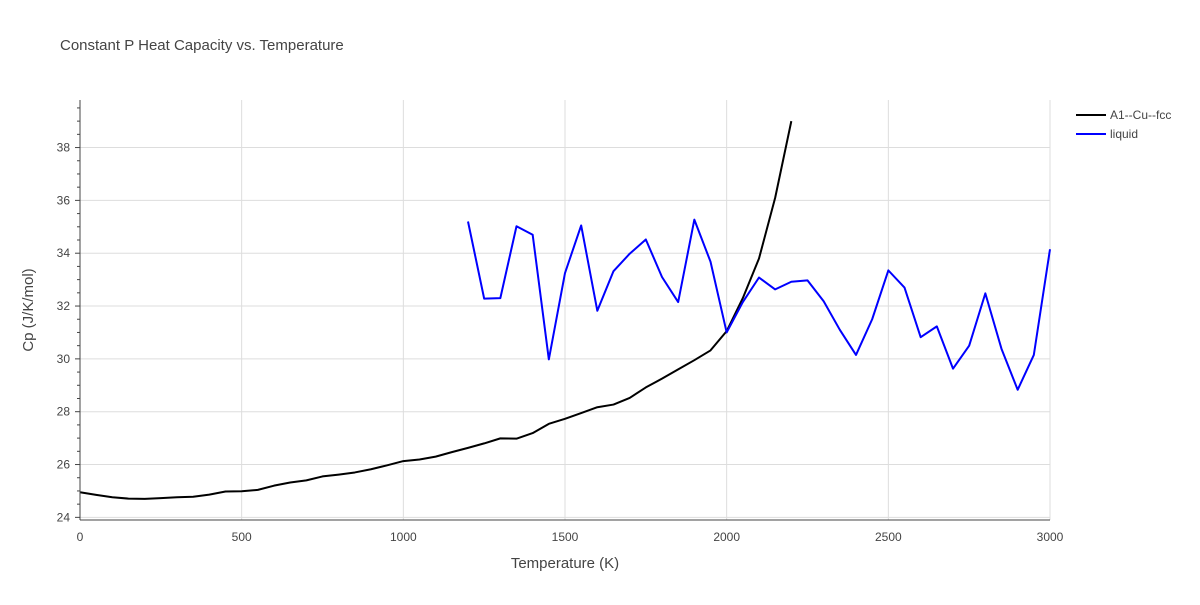  What do you see at coordinates (202, 45) in the screenshot?
I see `chart-title: Constant P Heat Capacity vs. Temperature` at bounding box center [202, 45].